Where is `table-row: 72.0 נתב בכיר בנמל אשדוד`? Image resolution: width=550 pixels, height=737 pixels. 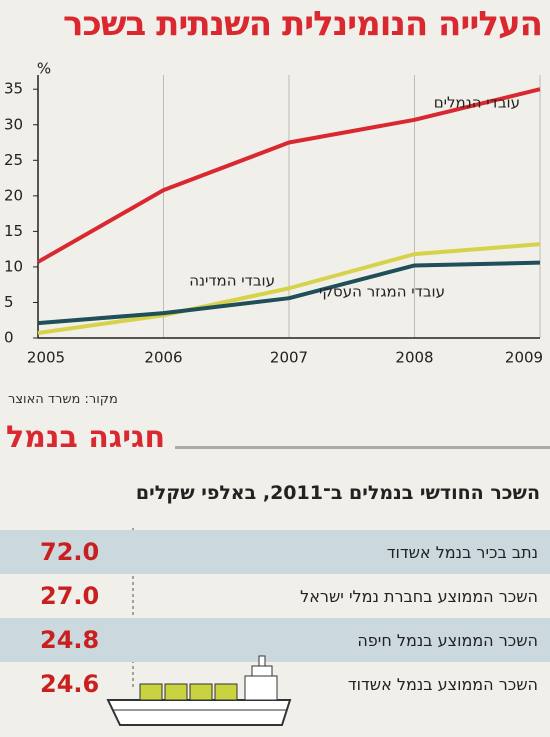 table-row: 72.0 נתב בכיר בנמל אשדוד is located at coordinates (275, 552).